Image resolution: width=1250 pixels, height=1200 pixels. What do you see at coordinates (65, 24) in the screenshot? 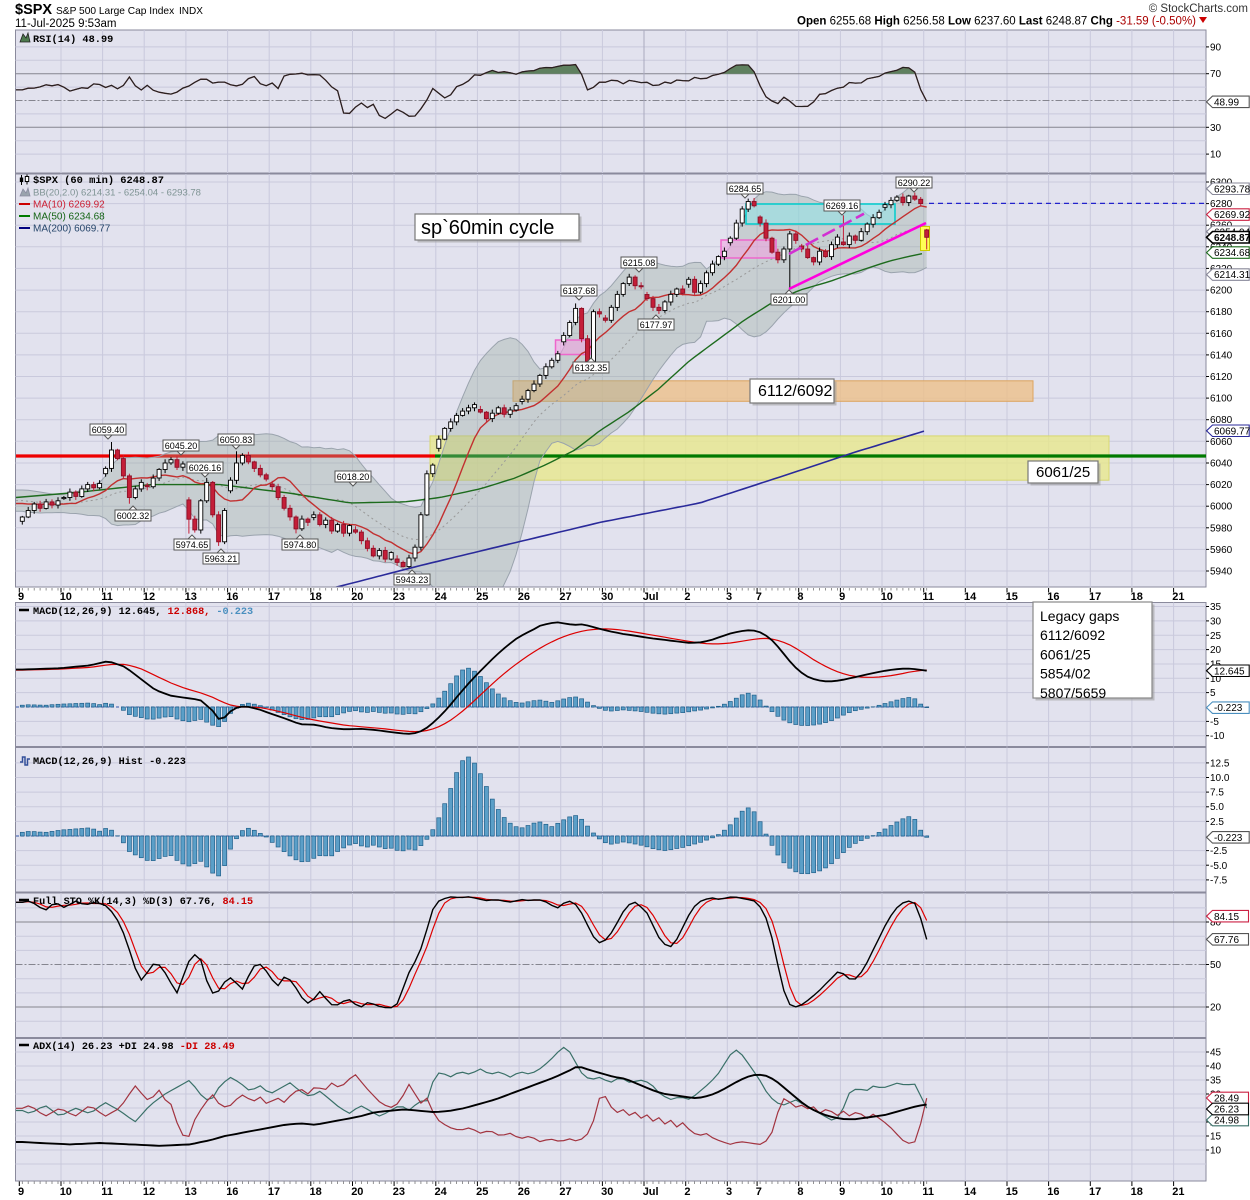
I see `svg-text: 11-Jul-2025 9:53am` at bounding box center [65, 24].